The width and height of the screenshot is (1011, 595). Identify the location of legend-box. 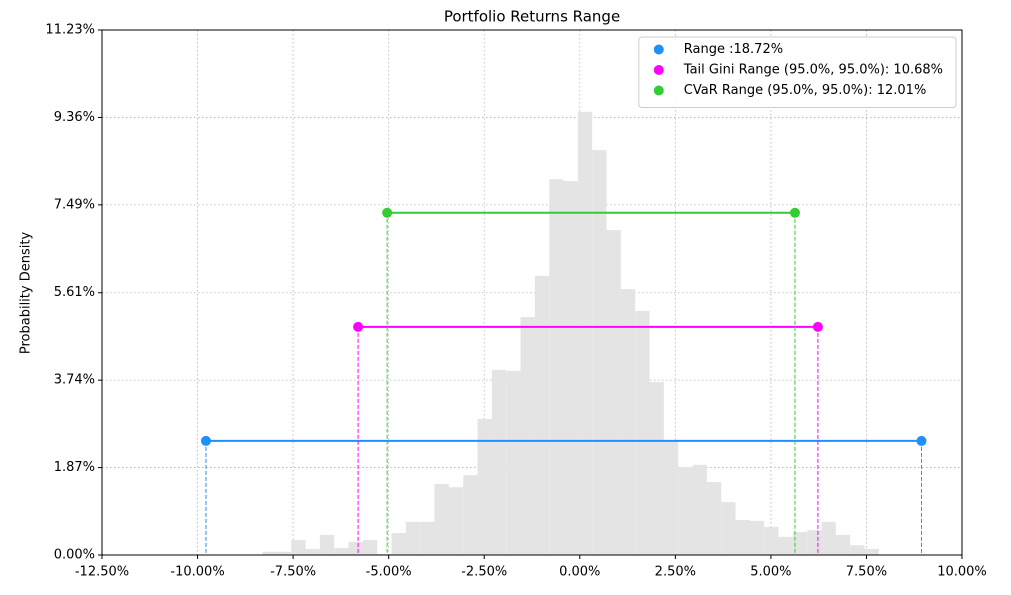
(797, 72).